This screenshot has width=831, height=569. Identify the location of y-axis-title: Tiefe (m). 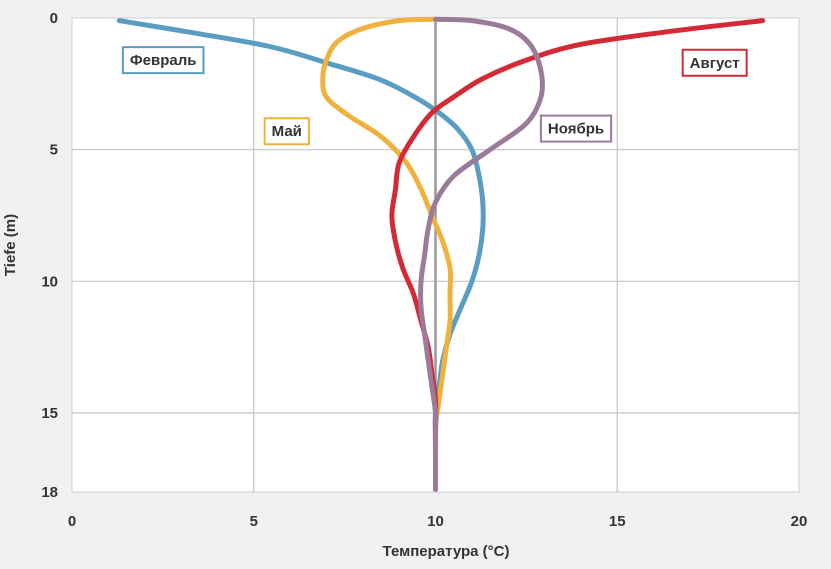
(10, 245).